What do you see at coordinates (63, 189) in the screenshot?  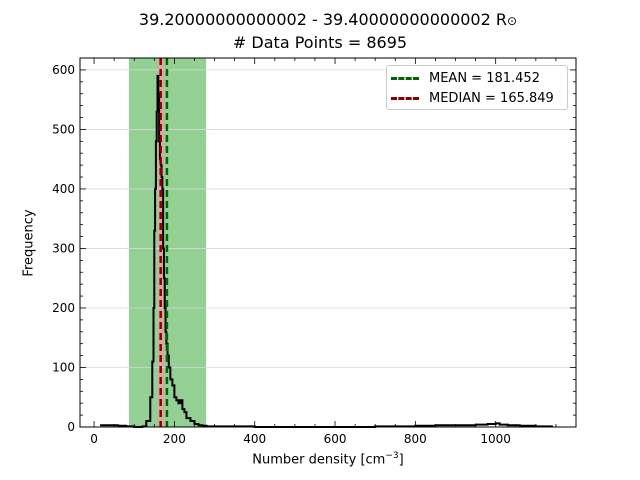 I see `y-tick-label: 400` at bounding box center [63, 189].